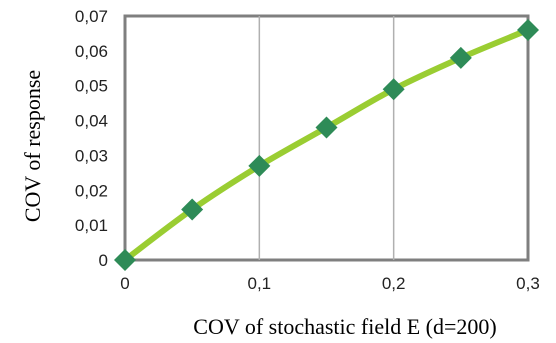 The height and width of the screenshot is (343, 556). What do you see at coordinates (91, 16) in the screenshot?
I see `y-tick-label: 0,07` at bounding box center [91, 16].